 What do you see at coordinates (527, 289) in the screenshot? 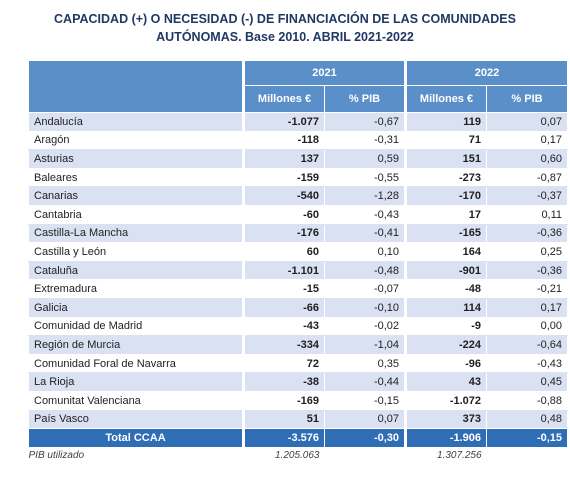
I see `cell-pib-2022: -0,21` at bounding box center [527, 289].